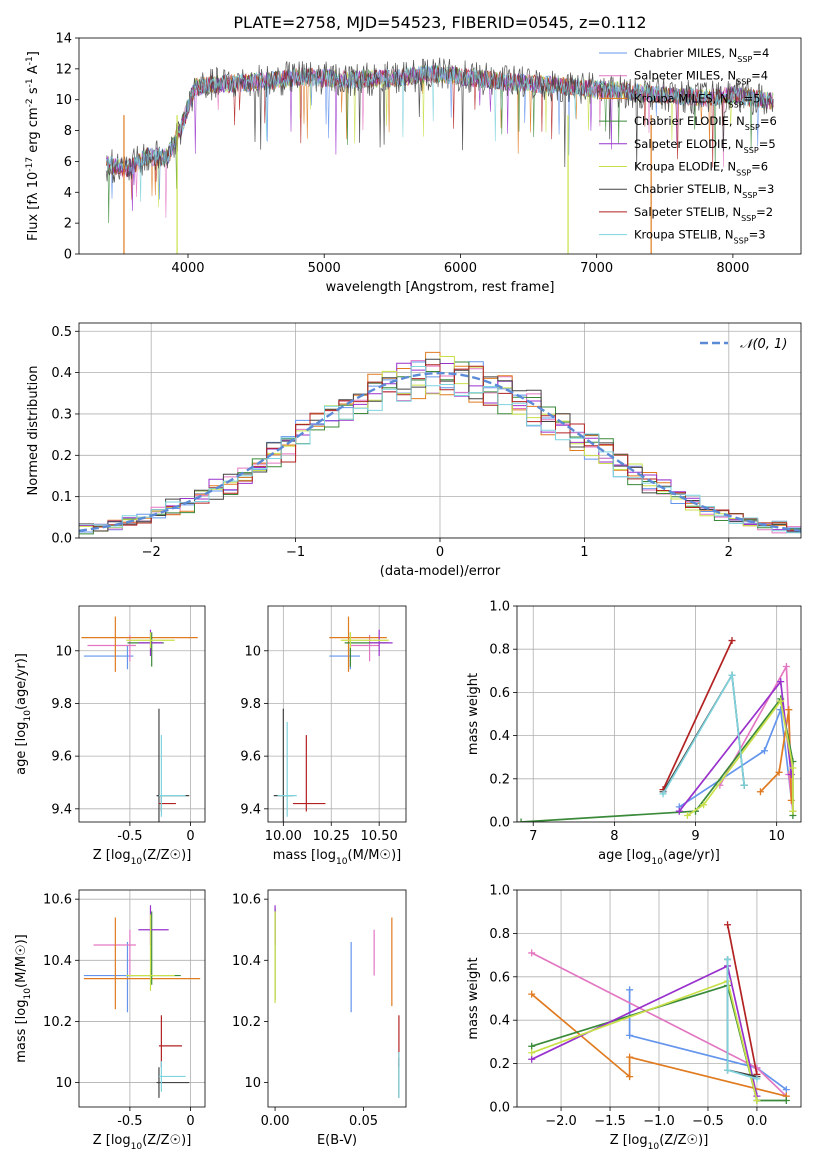  I want to click on x-tick-label: 10.50, so click(379, 836).